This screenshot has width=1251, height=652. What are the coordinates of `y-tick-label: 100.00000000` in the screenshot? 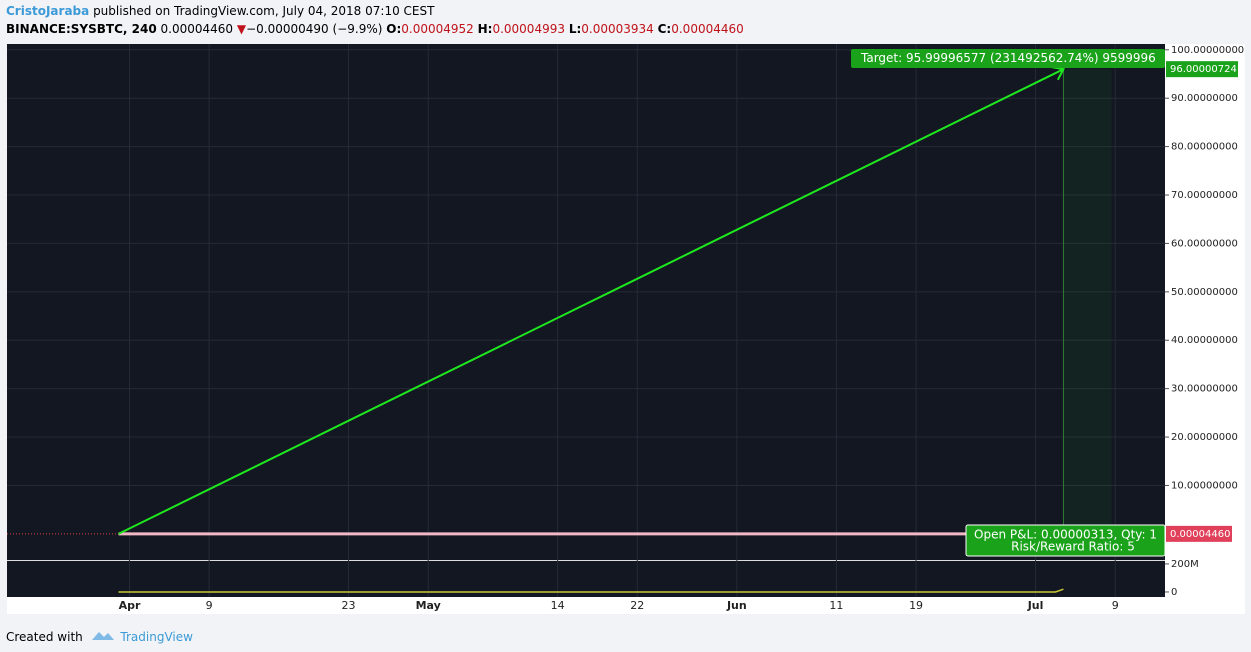 It's located at (1207, 50).